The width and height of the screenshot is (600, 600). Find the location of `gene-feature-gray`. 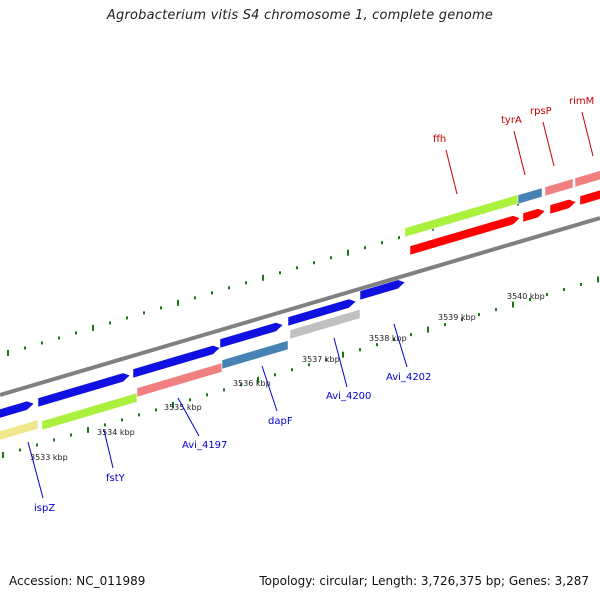

gene-feature-gray is located at coordinates (325, 324).